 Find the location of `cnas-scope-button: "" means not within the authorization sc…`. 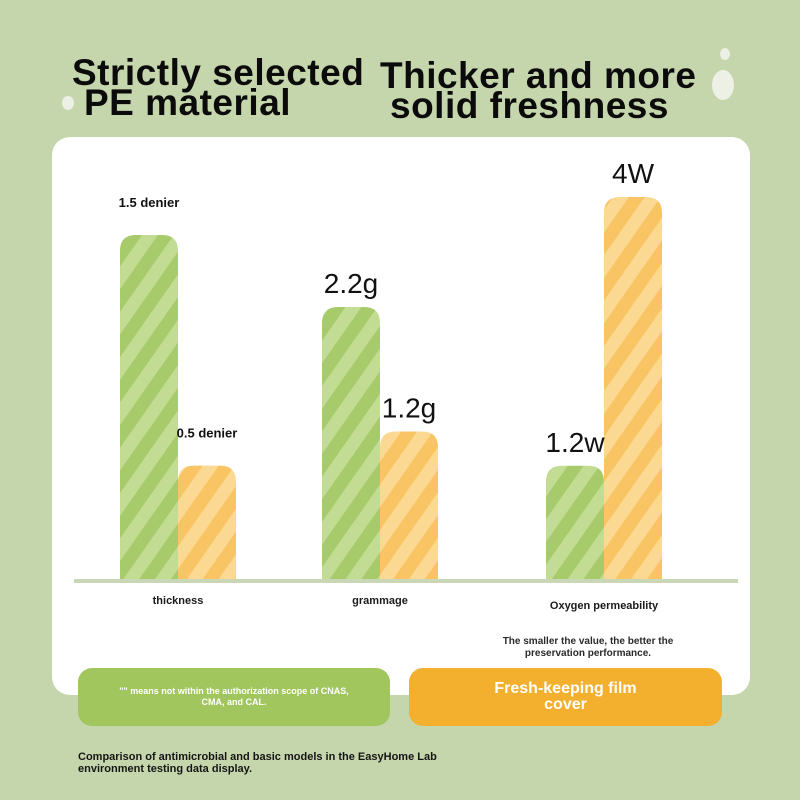

cnas-scope-button: "" means not within the authorization sc… is located at coordinates (234, 697).